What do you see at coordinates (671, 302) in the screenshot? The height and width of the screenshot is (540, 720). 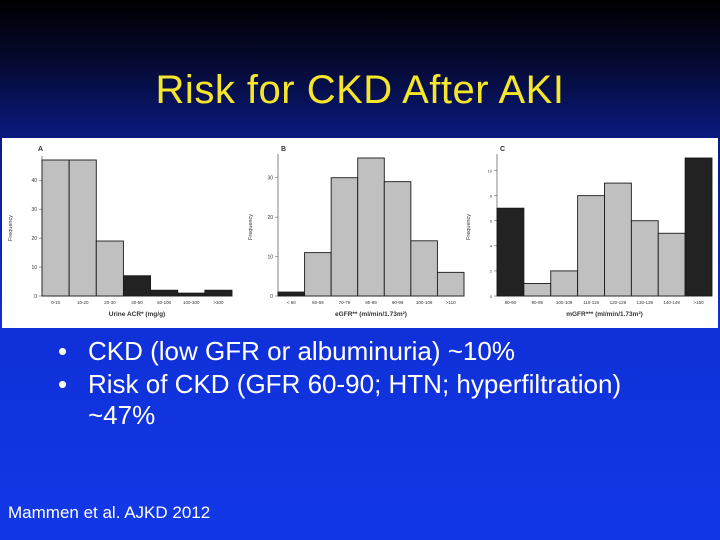 I see `x-tick-label: 140-149` at bounding box center [671, 302].